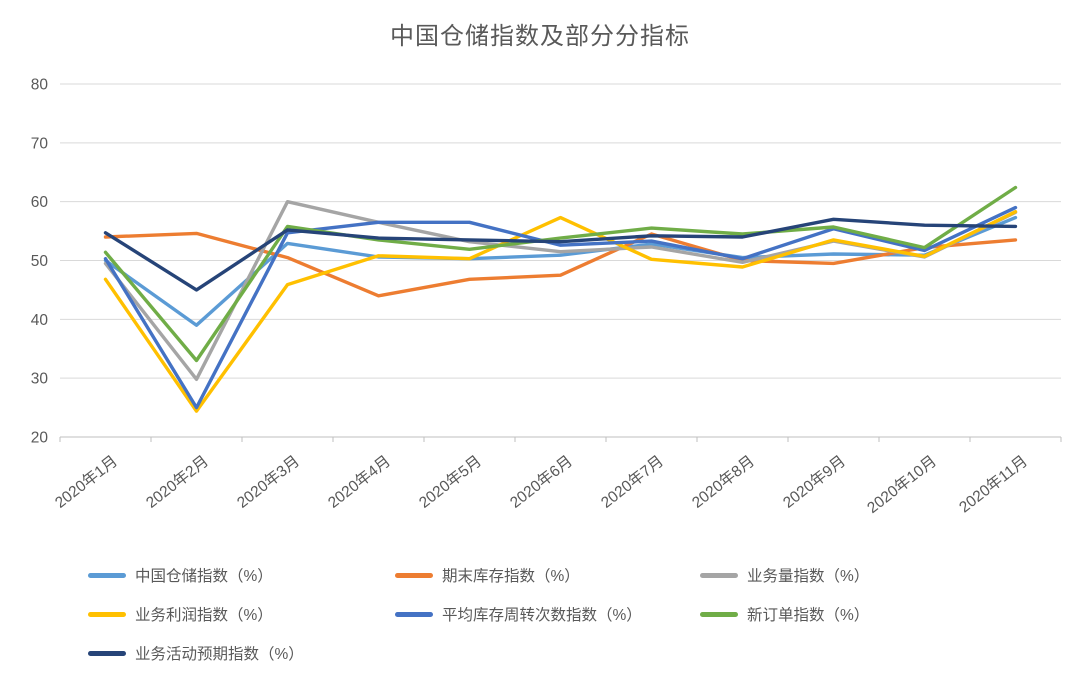 The height and width of the screenshot is (680, 1080). What do you see at coordinates (40, 261) in the screenshot?
I see `y-axis-label: 50` at bounding box center [40, 261].